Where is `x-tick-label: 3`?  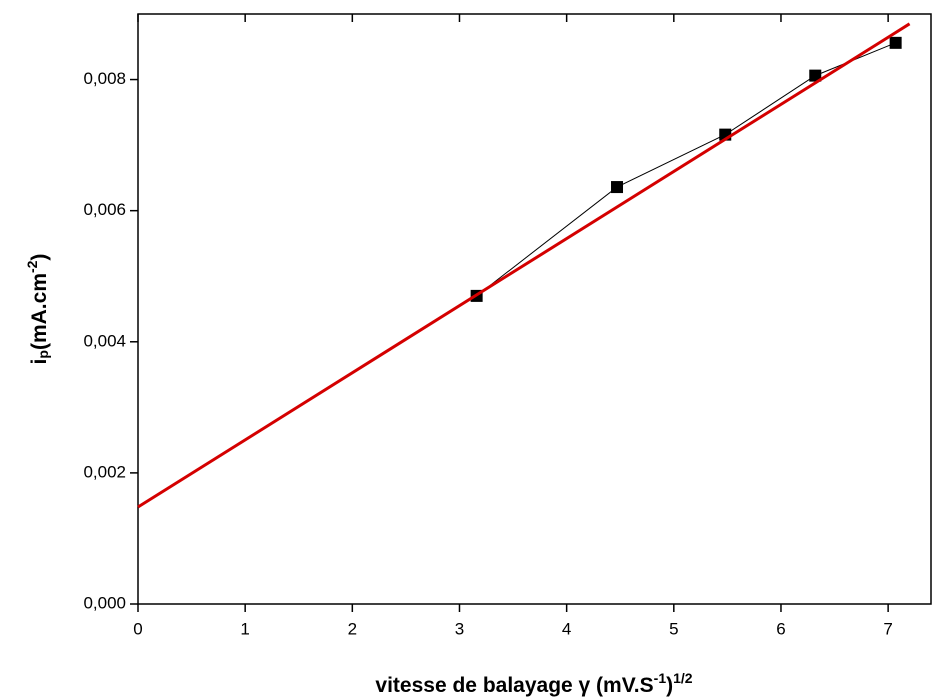 x-tick-label: 3 is located at coordinates (459, 628).